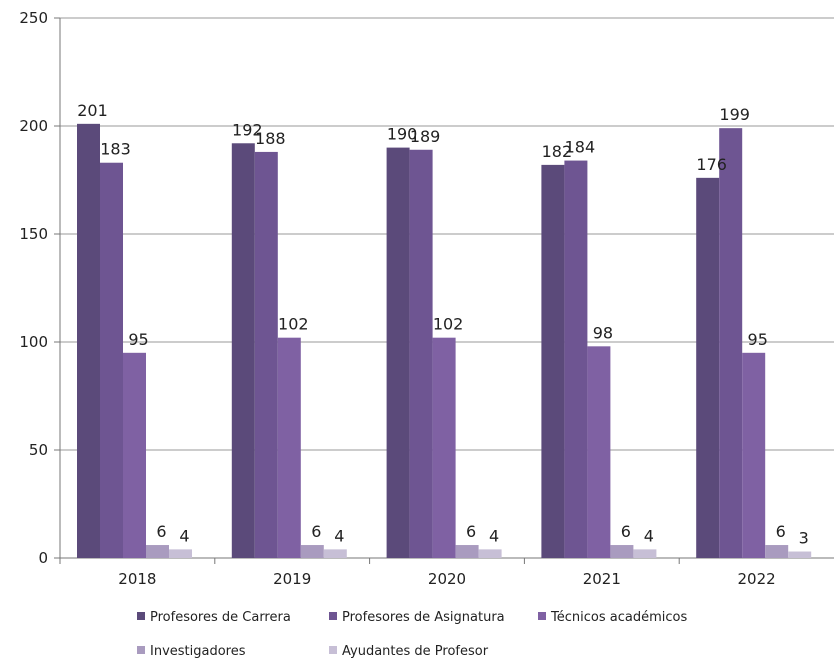 This screenshot has height=668, width=834. I want to click on data-label-2020-series-2: 102, so click(448, 324).